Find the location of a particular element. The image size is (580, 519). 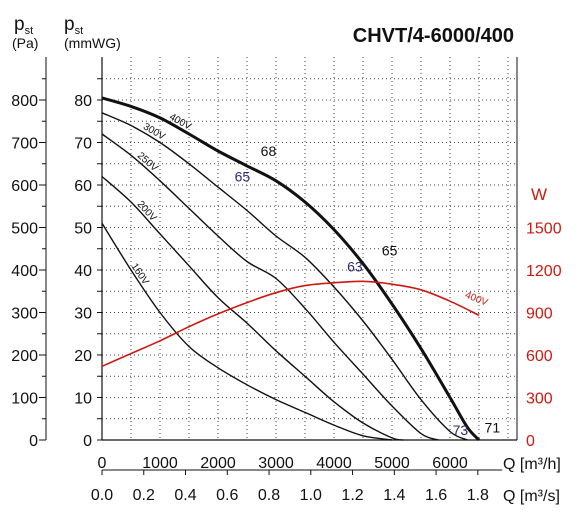

pa-tick-label: 800 is located at coordinates (24, 101).